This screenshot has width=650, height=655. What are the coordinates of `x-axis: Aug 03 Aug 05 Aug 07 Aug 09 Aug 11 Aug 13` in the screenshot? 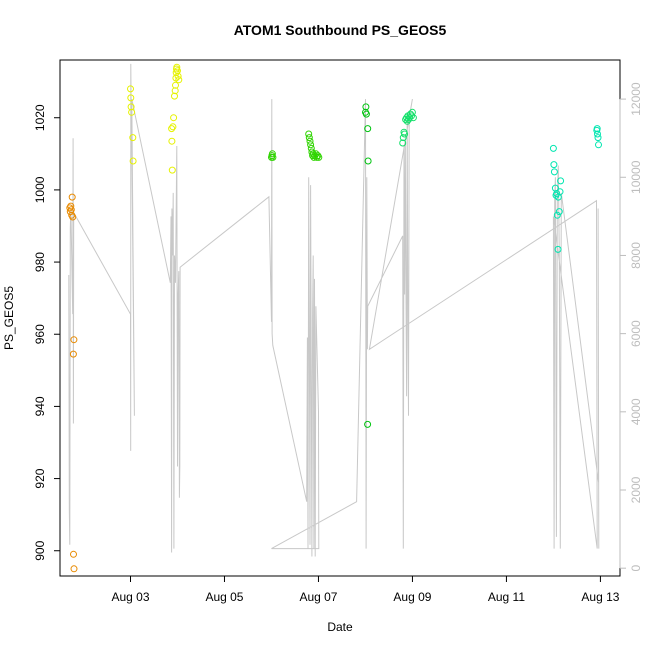 It's located at (365, 589).